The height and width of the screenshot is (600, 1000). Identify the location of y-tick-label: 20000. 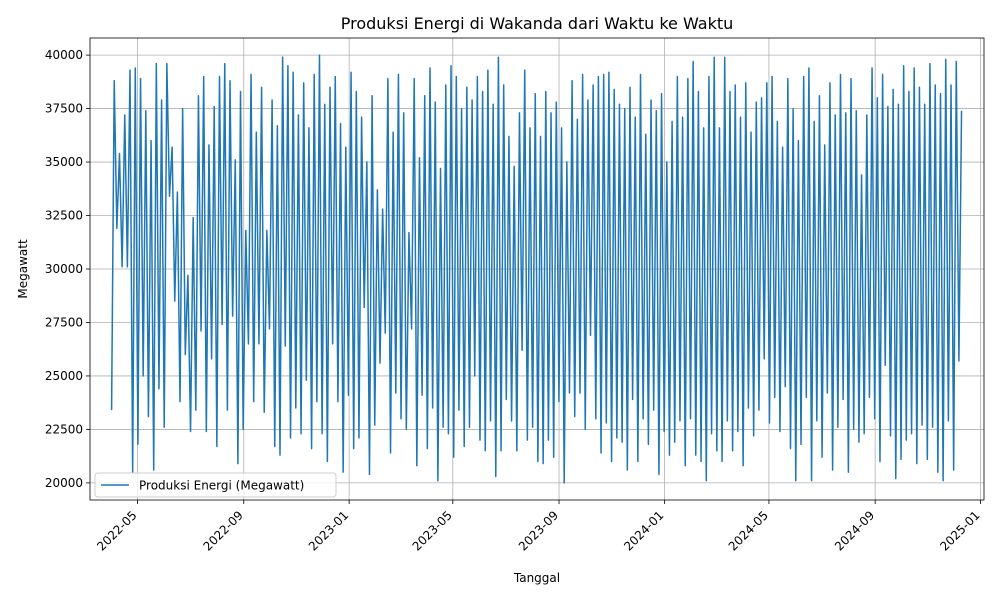
(64, 483).